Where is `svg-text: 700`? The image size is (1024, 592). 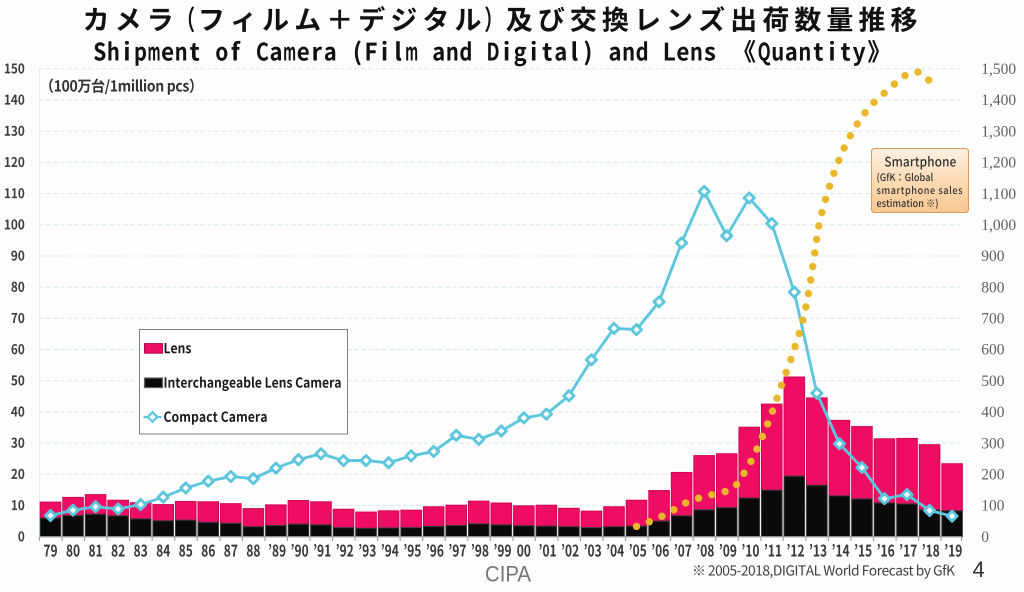
svg-text: 700 is located at coordinates (993, 319).